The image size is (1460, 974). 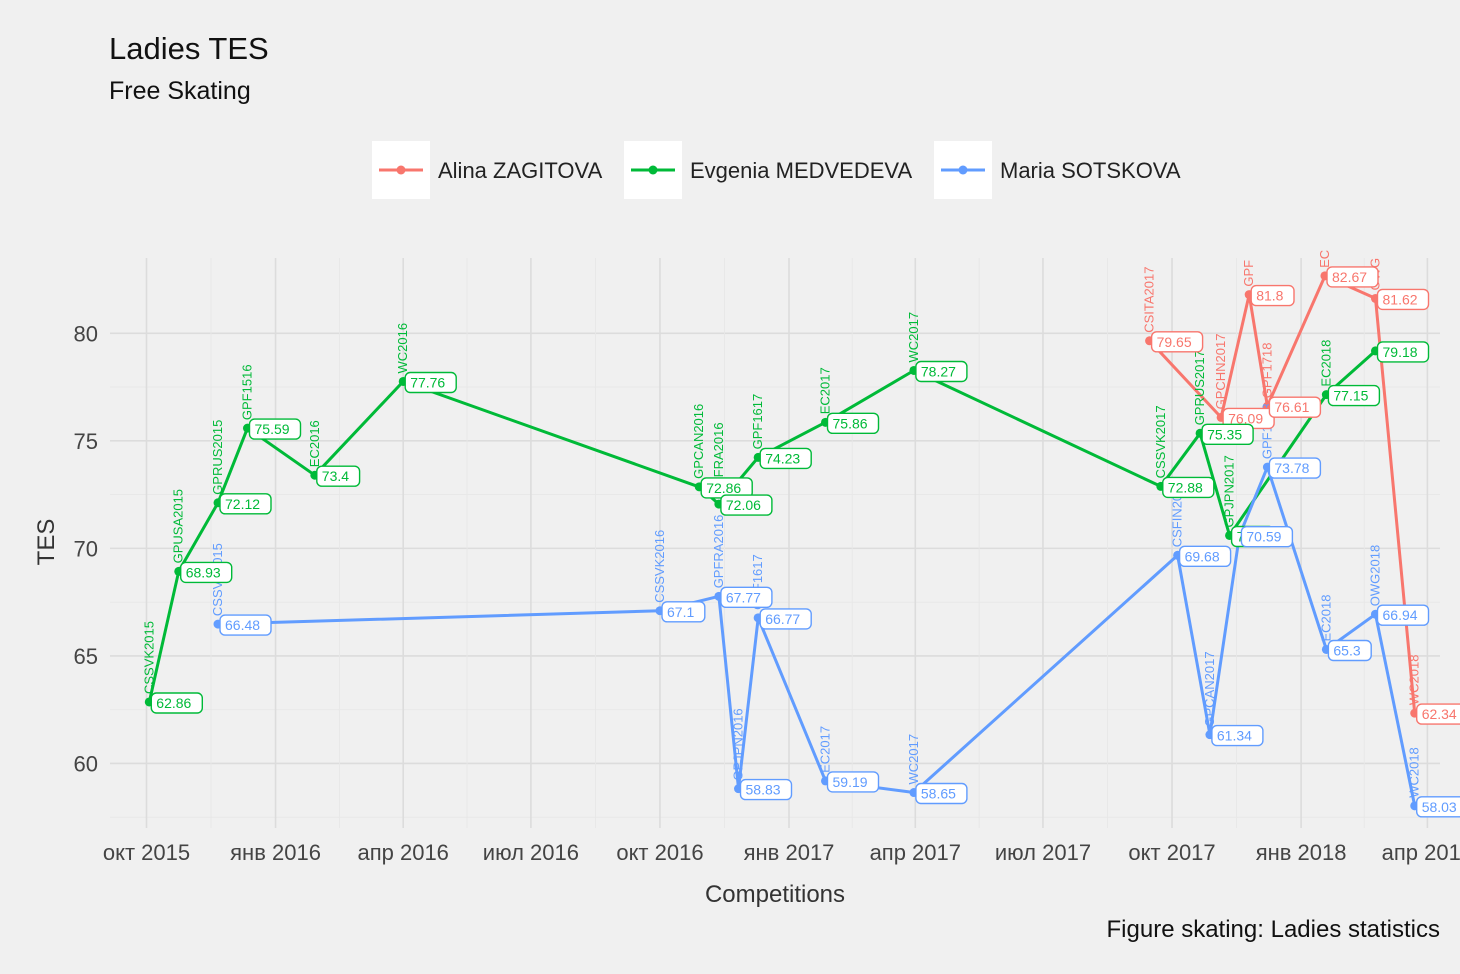 I want to click on x-tick-label: окт 2016, so click(x=659, y=852).